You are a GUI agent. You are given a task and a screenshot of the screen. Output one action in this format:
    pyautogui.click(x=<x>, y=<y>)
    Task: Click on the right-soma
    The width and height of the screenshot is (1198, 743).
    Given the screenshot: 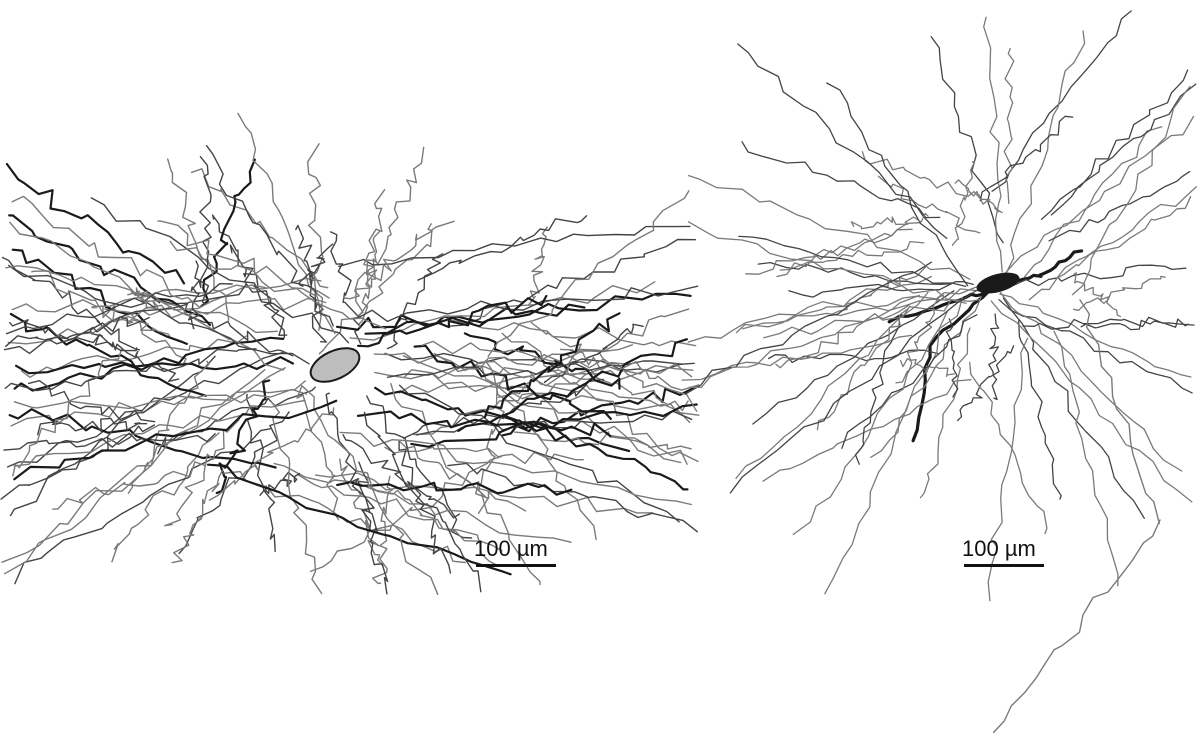 What is the action you would take?
    pyautogui.click(x=998, y=283)
    